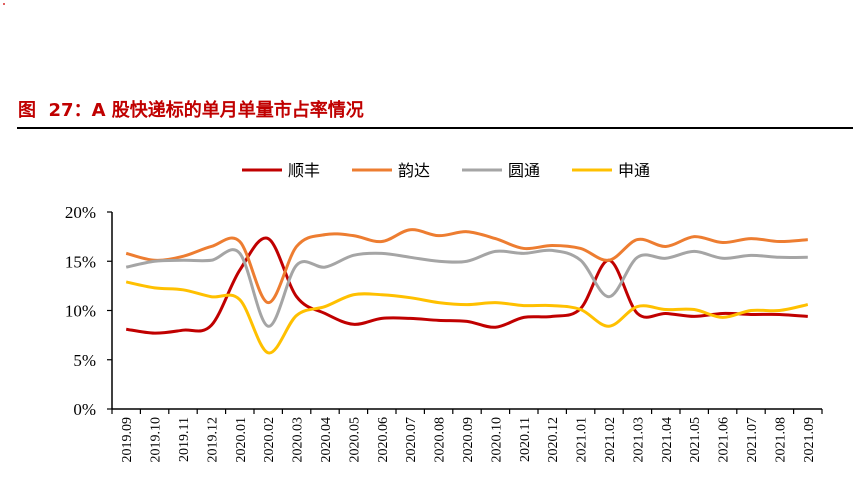  Describe the element at coordinates (780, 440) in the screenshot. I see `x-tick-label: 2021.08` at that location.